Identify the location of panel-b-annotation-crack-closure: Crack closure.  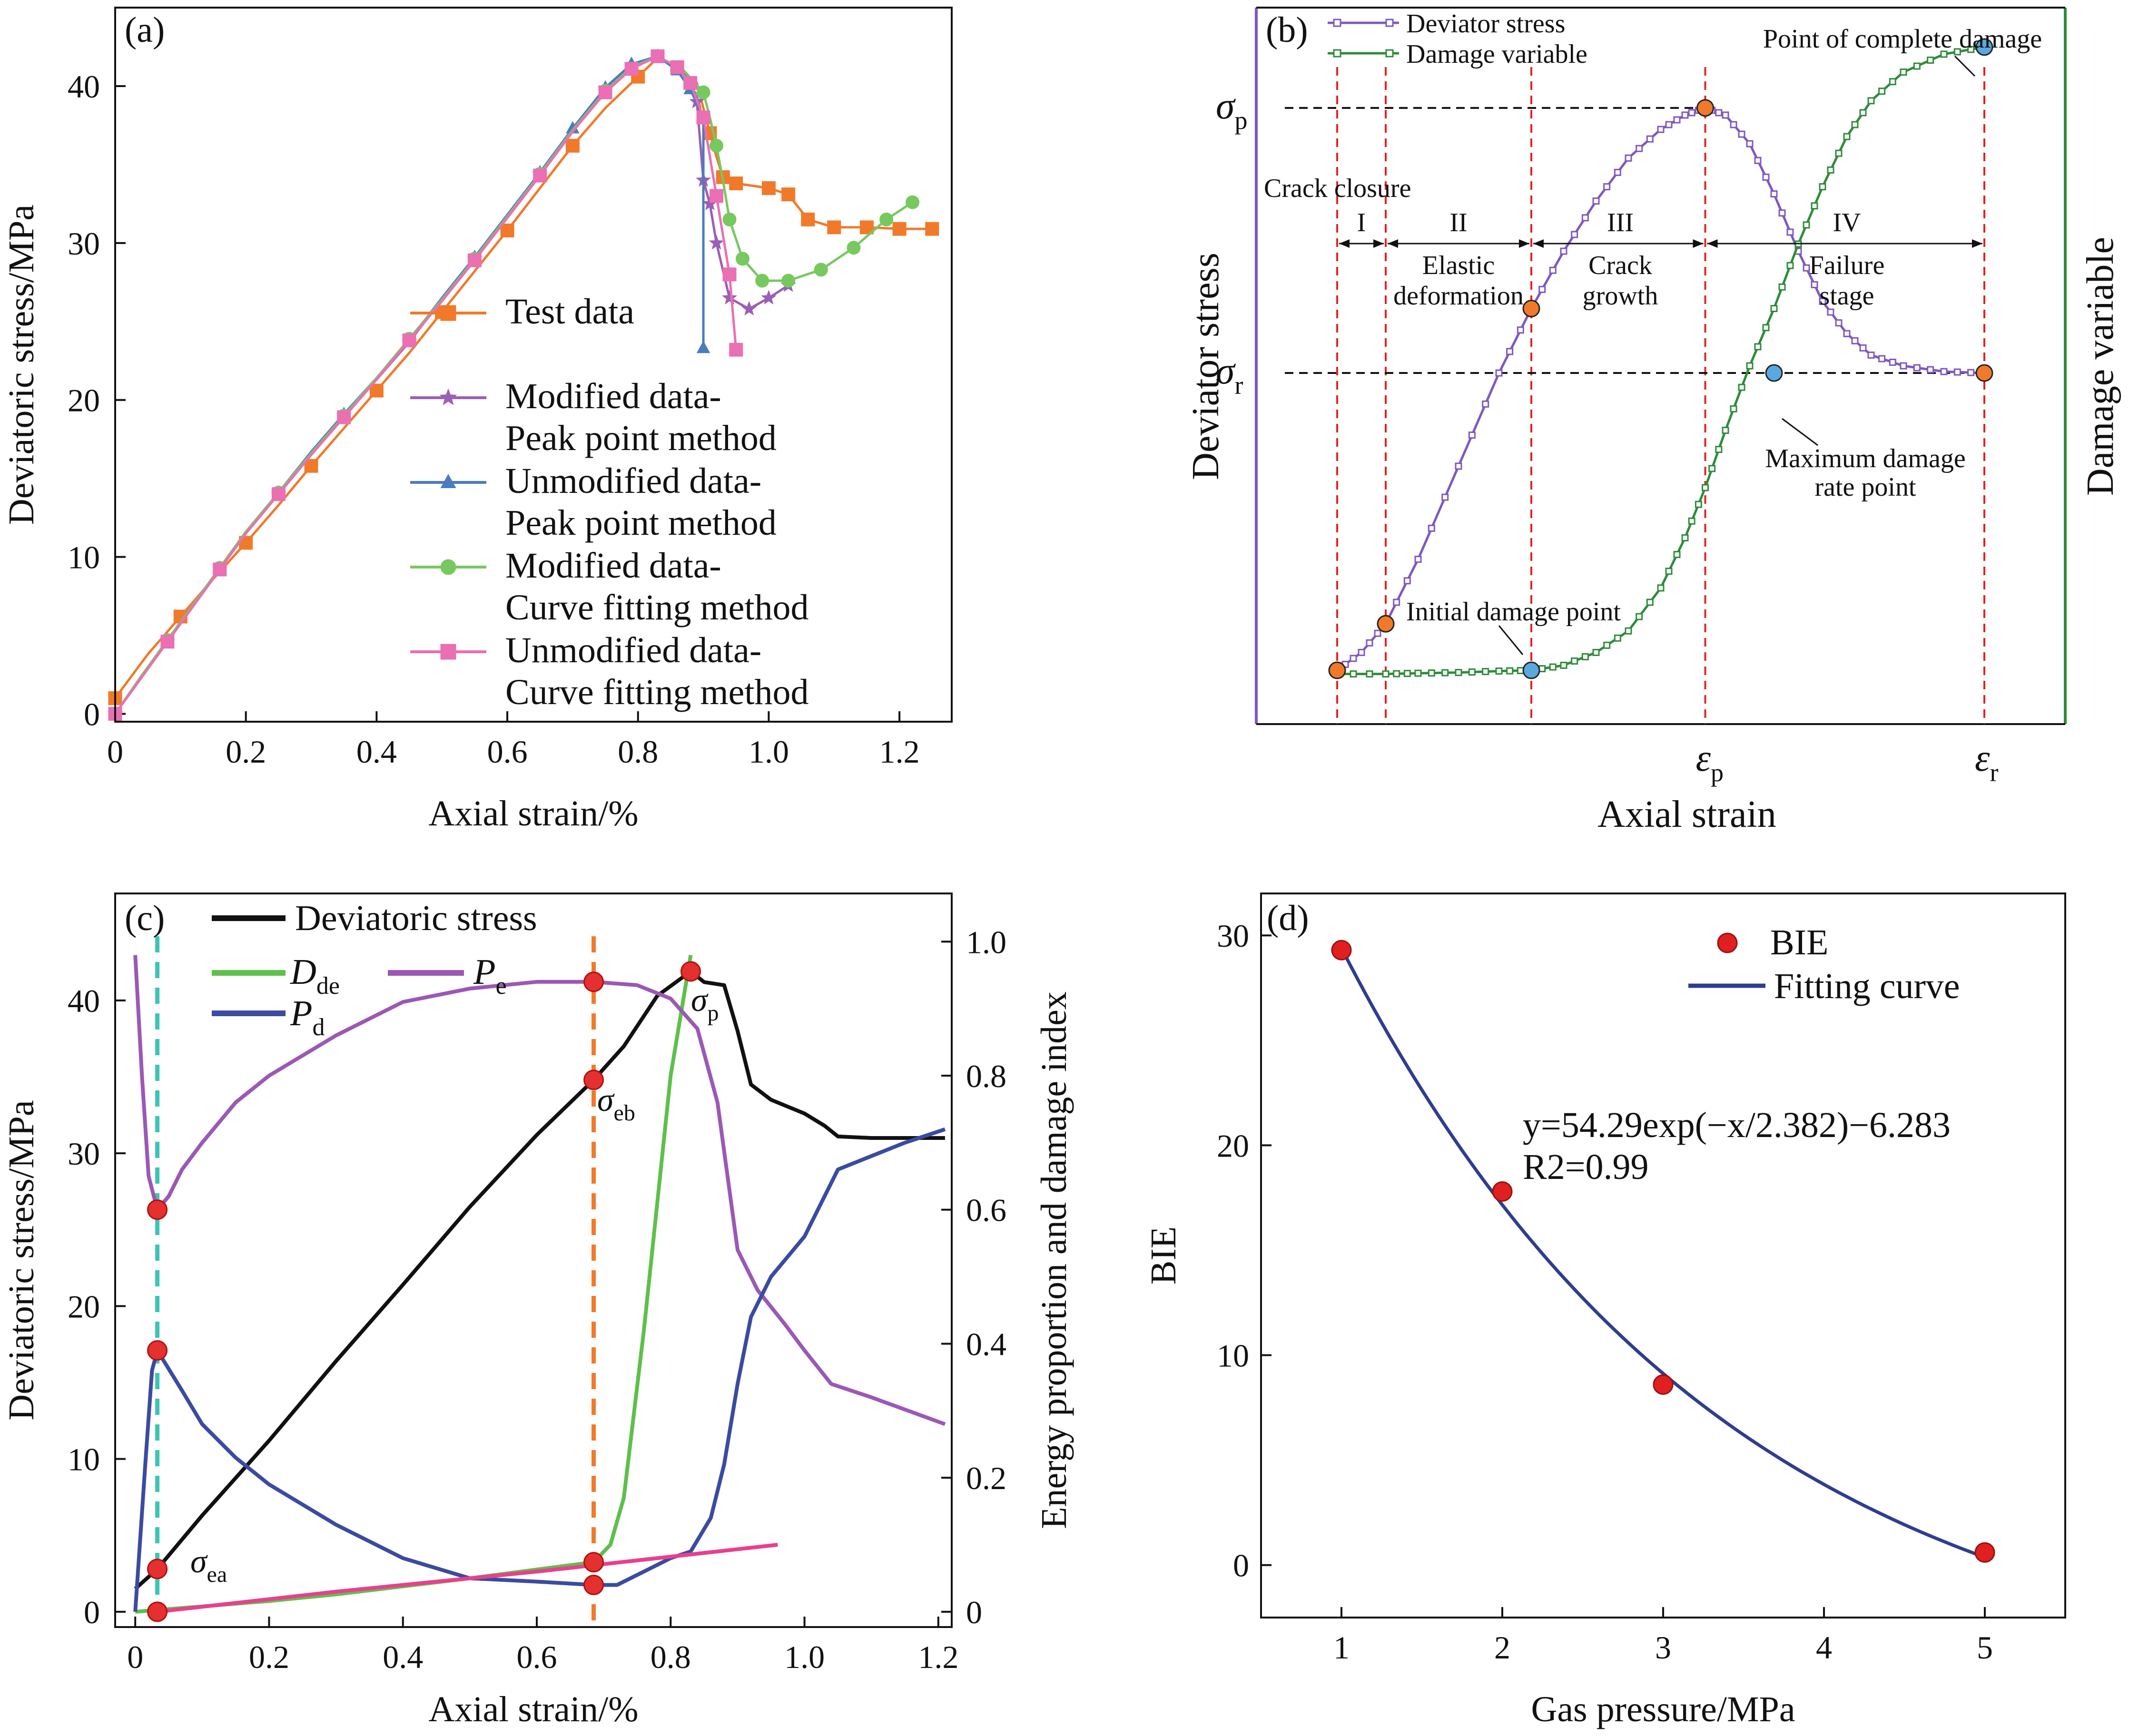
(1337, 189).